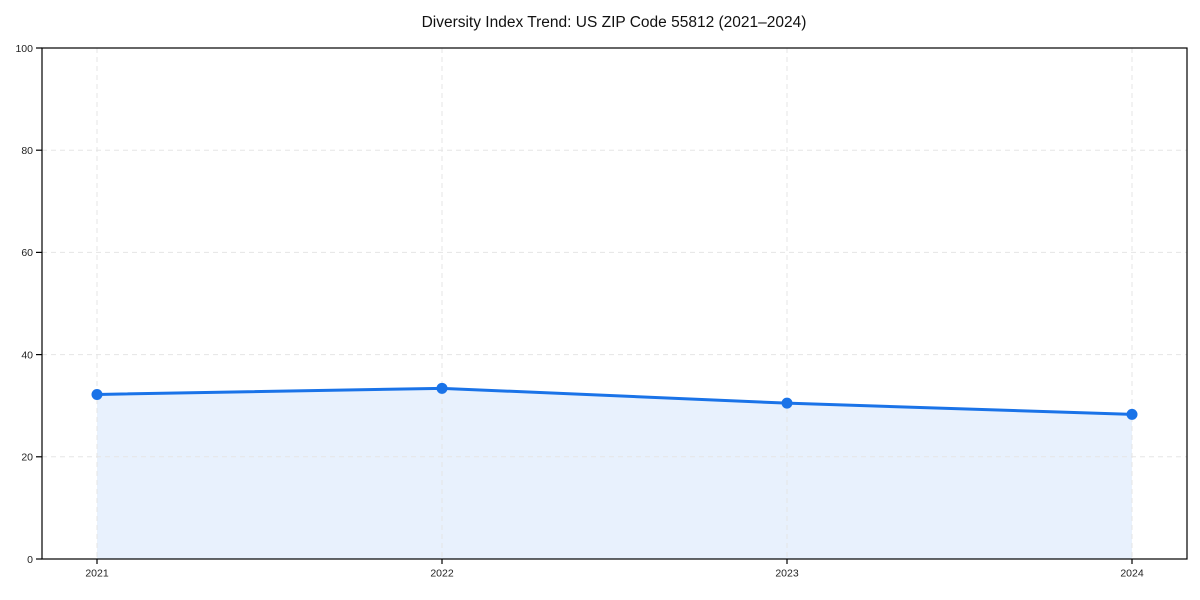  What do you see at coordinates (30, 560) in the screenshot?
I see `y-tick-label: 0` at bounding box center [30, 560].